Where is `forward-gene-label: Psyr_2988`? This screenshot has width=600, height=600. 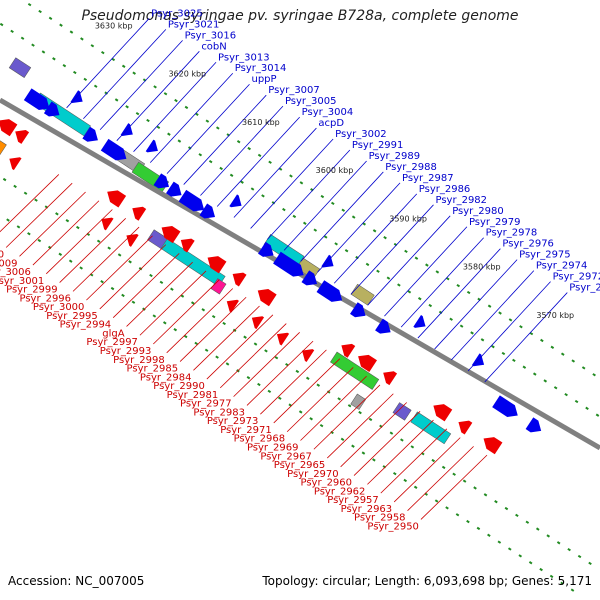
forward-gene-label: Psyr_2988 is located at coordinates (411, 167).